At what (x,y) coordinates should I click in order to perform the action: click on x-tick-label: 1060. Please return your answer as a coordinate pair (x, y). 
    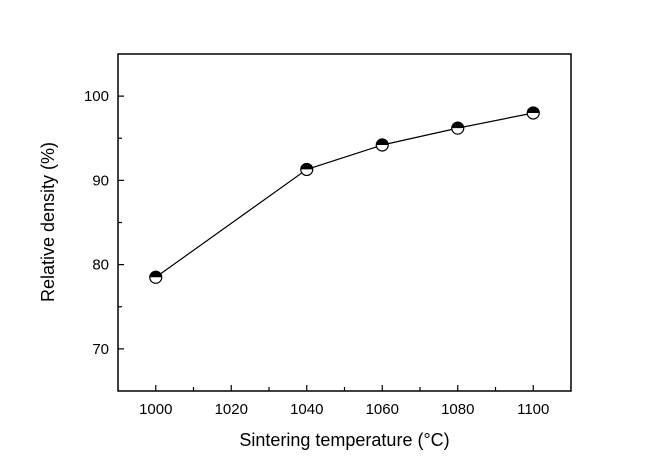
    Looking at the image, I should click on (382, 409).